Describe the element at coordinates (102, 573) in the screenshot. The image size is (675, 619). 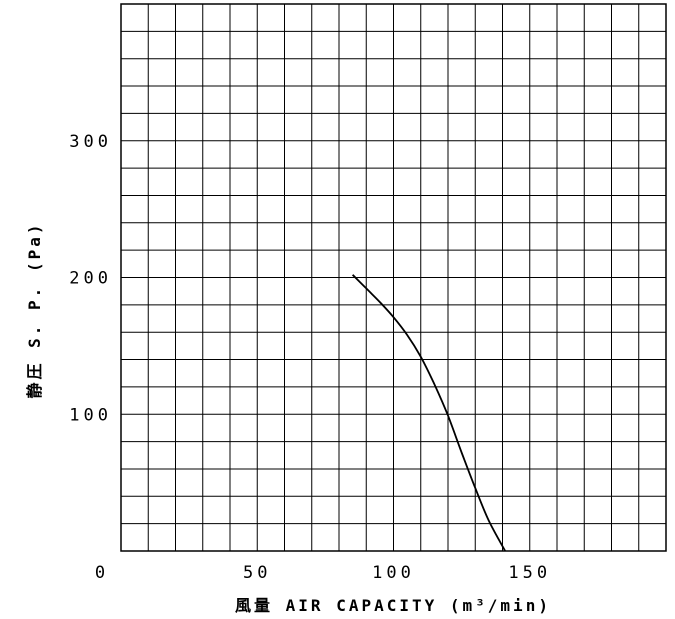
I see `origin-tick-label: 0` at that location.